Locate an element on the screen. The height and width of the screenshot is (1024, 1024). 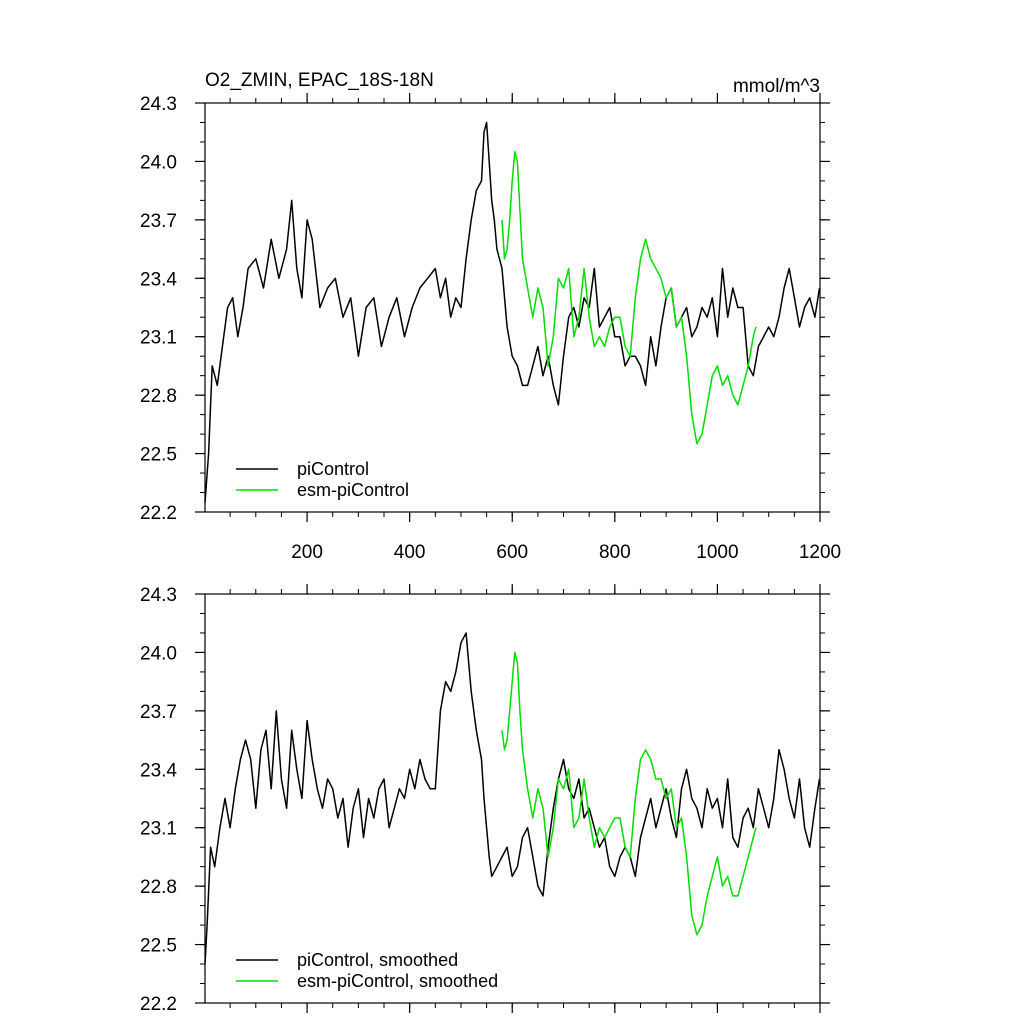
x-tick-label: 1200 is located at coordinates (820, 552).